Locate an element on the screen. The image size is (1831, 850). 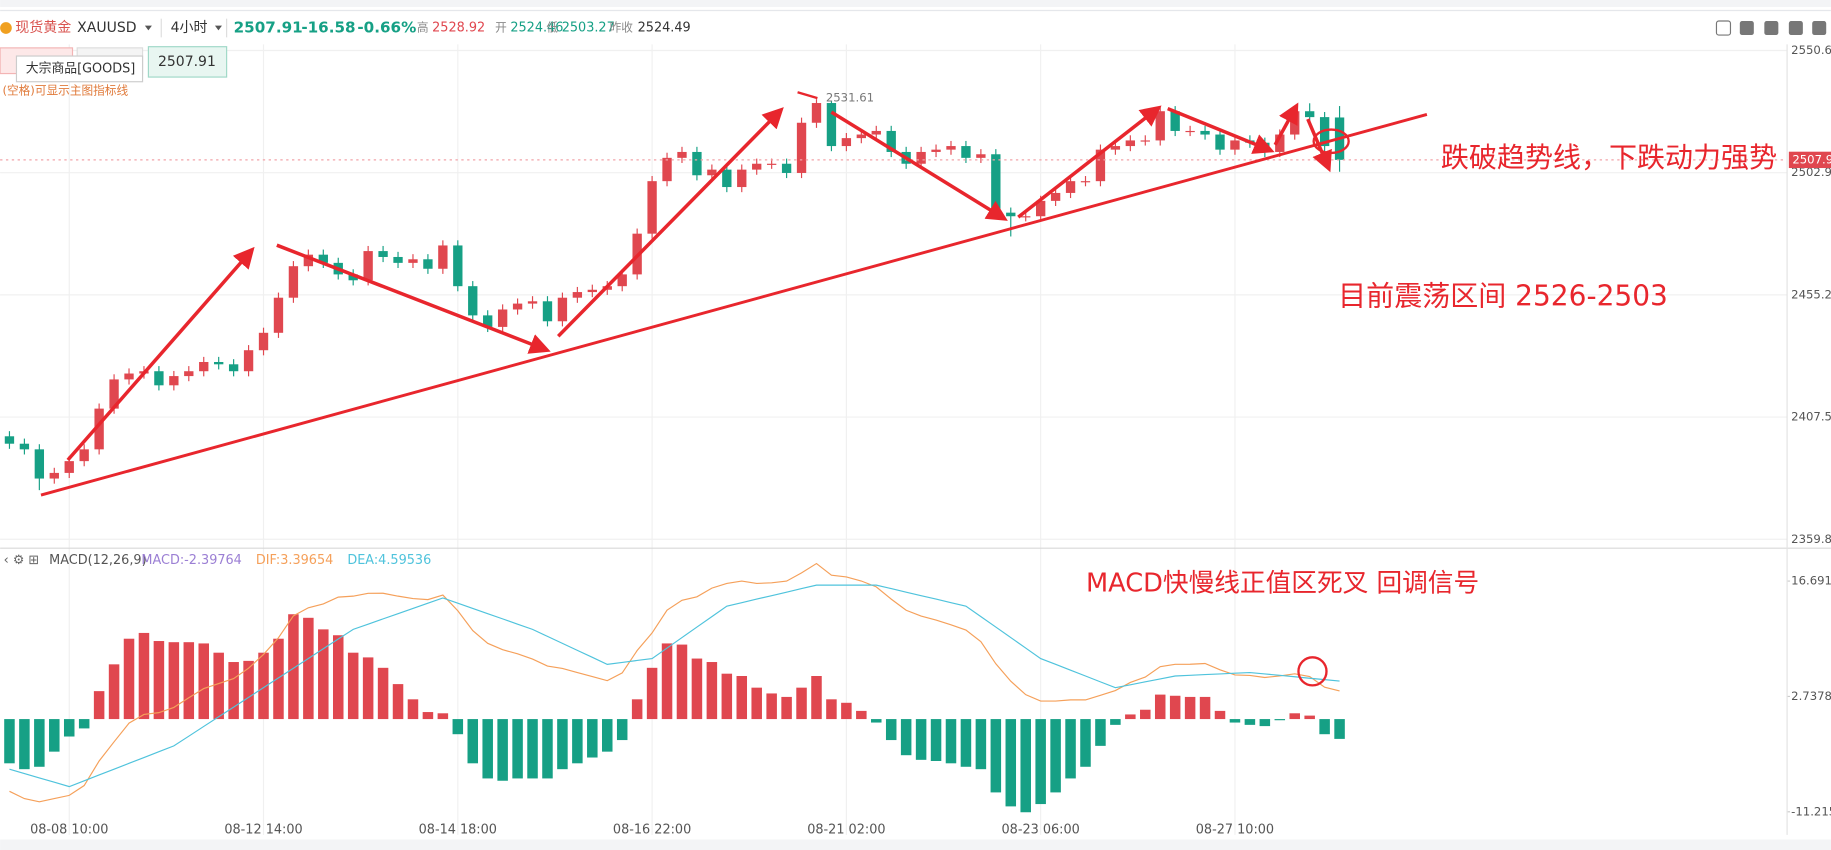
tooltip-box is located at coordinates (79, 69).